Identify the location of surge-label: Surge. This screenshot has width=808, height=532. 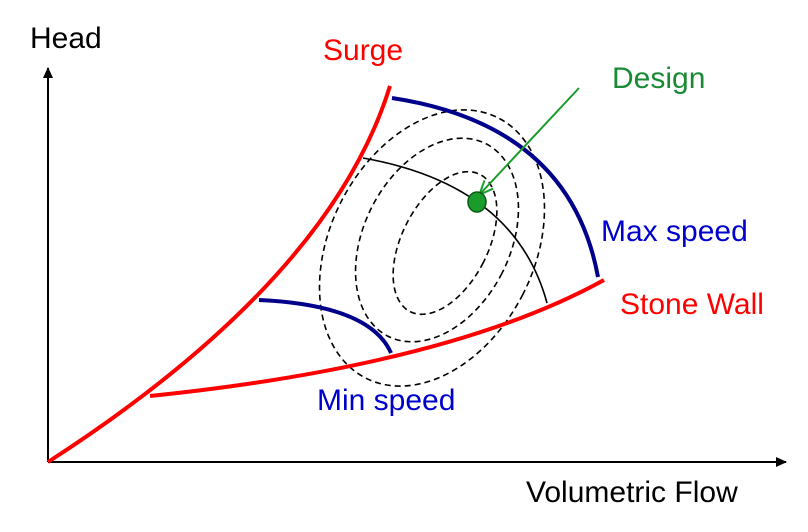
(363, 50).